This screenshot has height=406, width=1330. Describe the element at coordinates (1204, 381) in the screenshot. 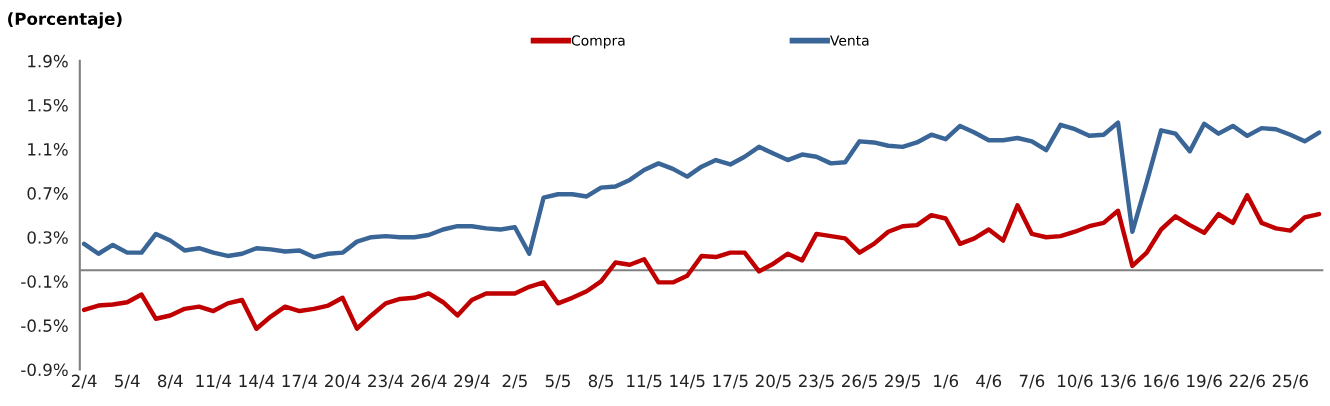

I see `x-tick-label: 19/6` at that location.